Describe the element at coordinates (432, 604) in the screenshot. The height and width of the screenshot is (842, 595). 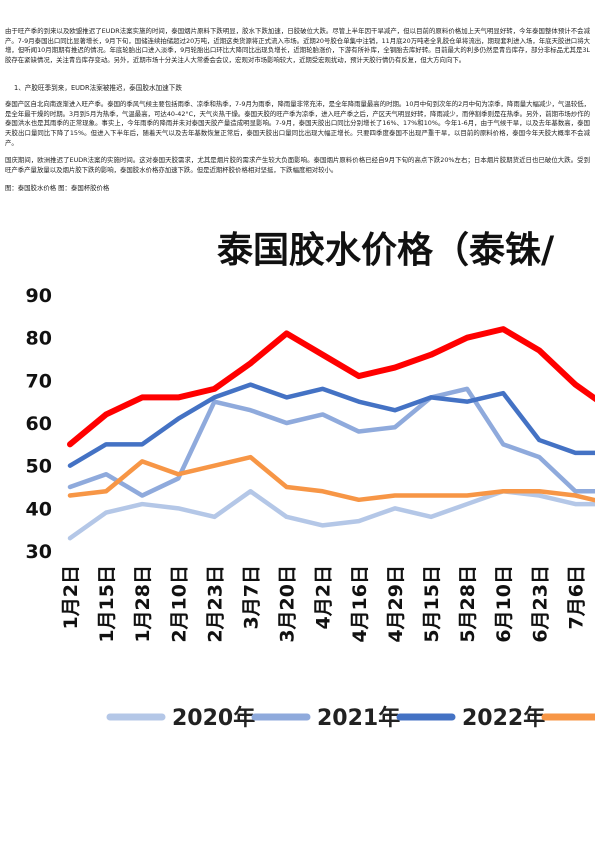
I see `x-tick-label: 5月15日` at that location.